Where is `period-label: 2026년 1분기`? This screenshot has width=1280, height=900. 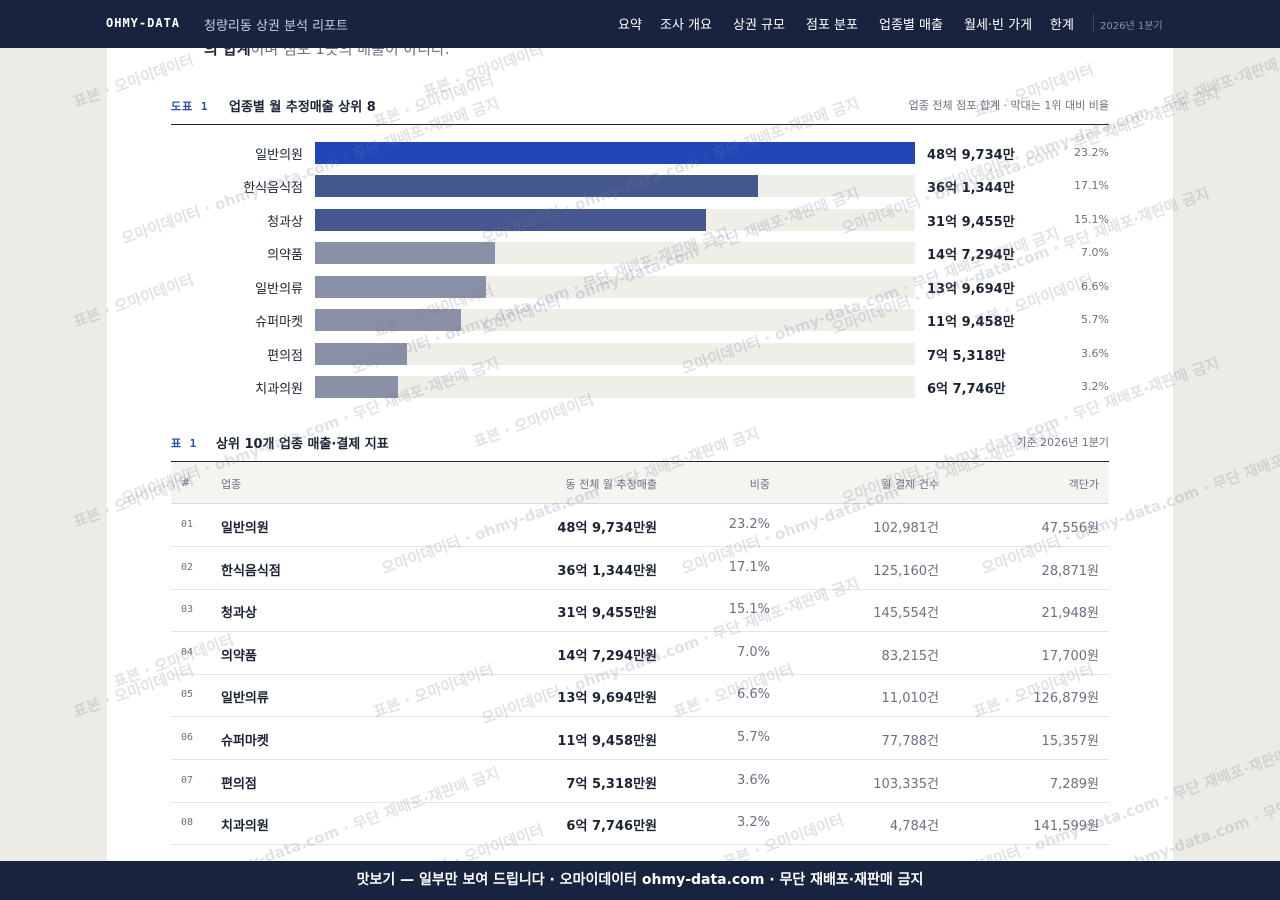
period-label: 2026년 1분기 is located at coordinates (1131, 26).